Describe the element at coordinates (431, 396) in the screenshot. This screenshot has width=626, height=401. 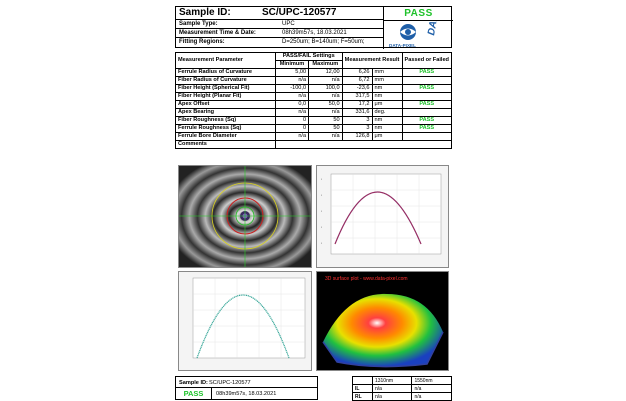
I see `rl-1550: n/a` at that location.